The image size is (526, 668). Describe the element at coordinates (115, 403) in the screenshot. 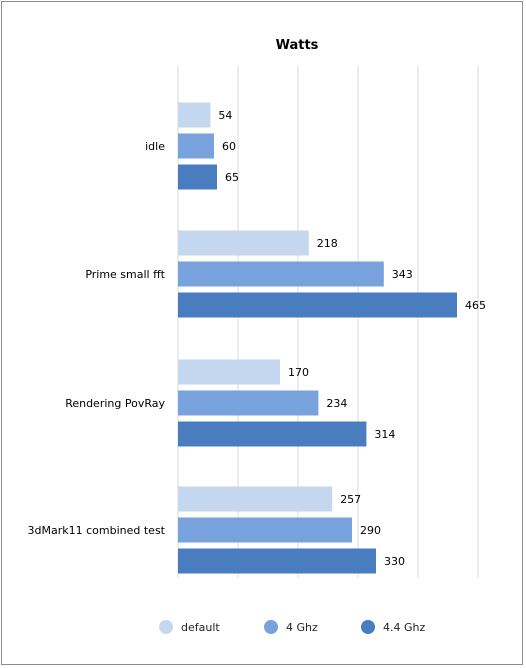

I see `category-label: Rendering PovRay` at that location.